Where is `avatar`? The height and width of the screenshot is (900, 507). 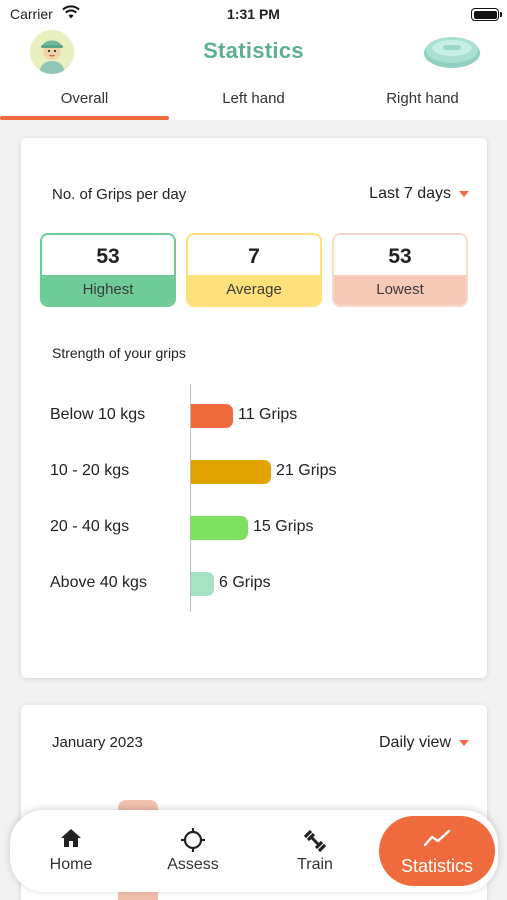 avatar is located at coordinates (52, 52).